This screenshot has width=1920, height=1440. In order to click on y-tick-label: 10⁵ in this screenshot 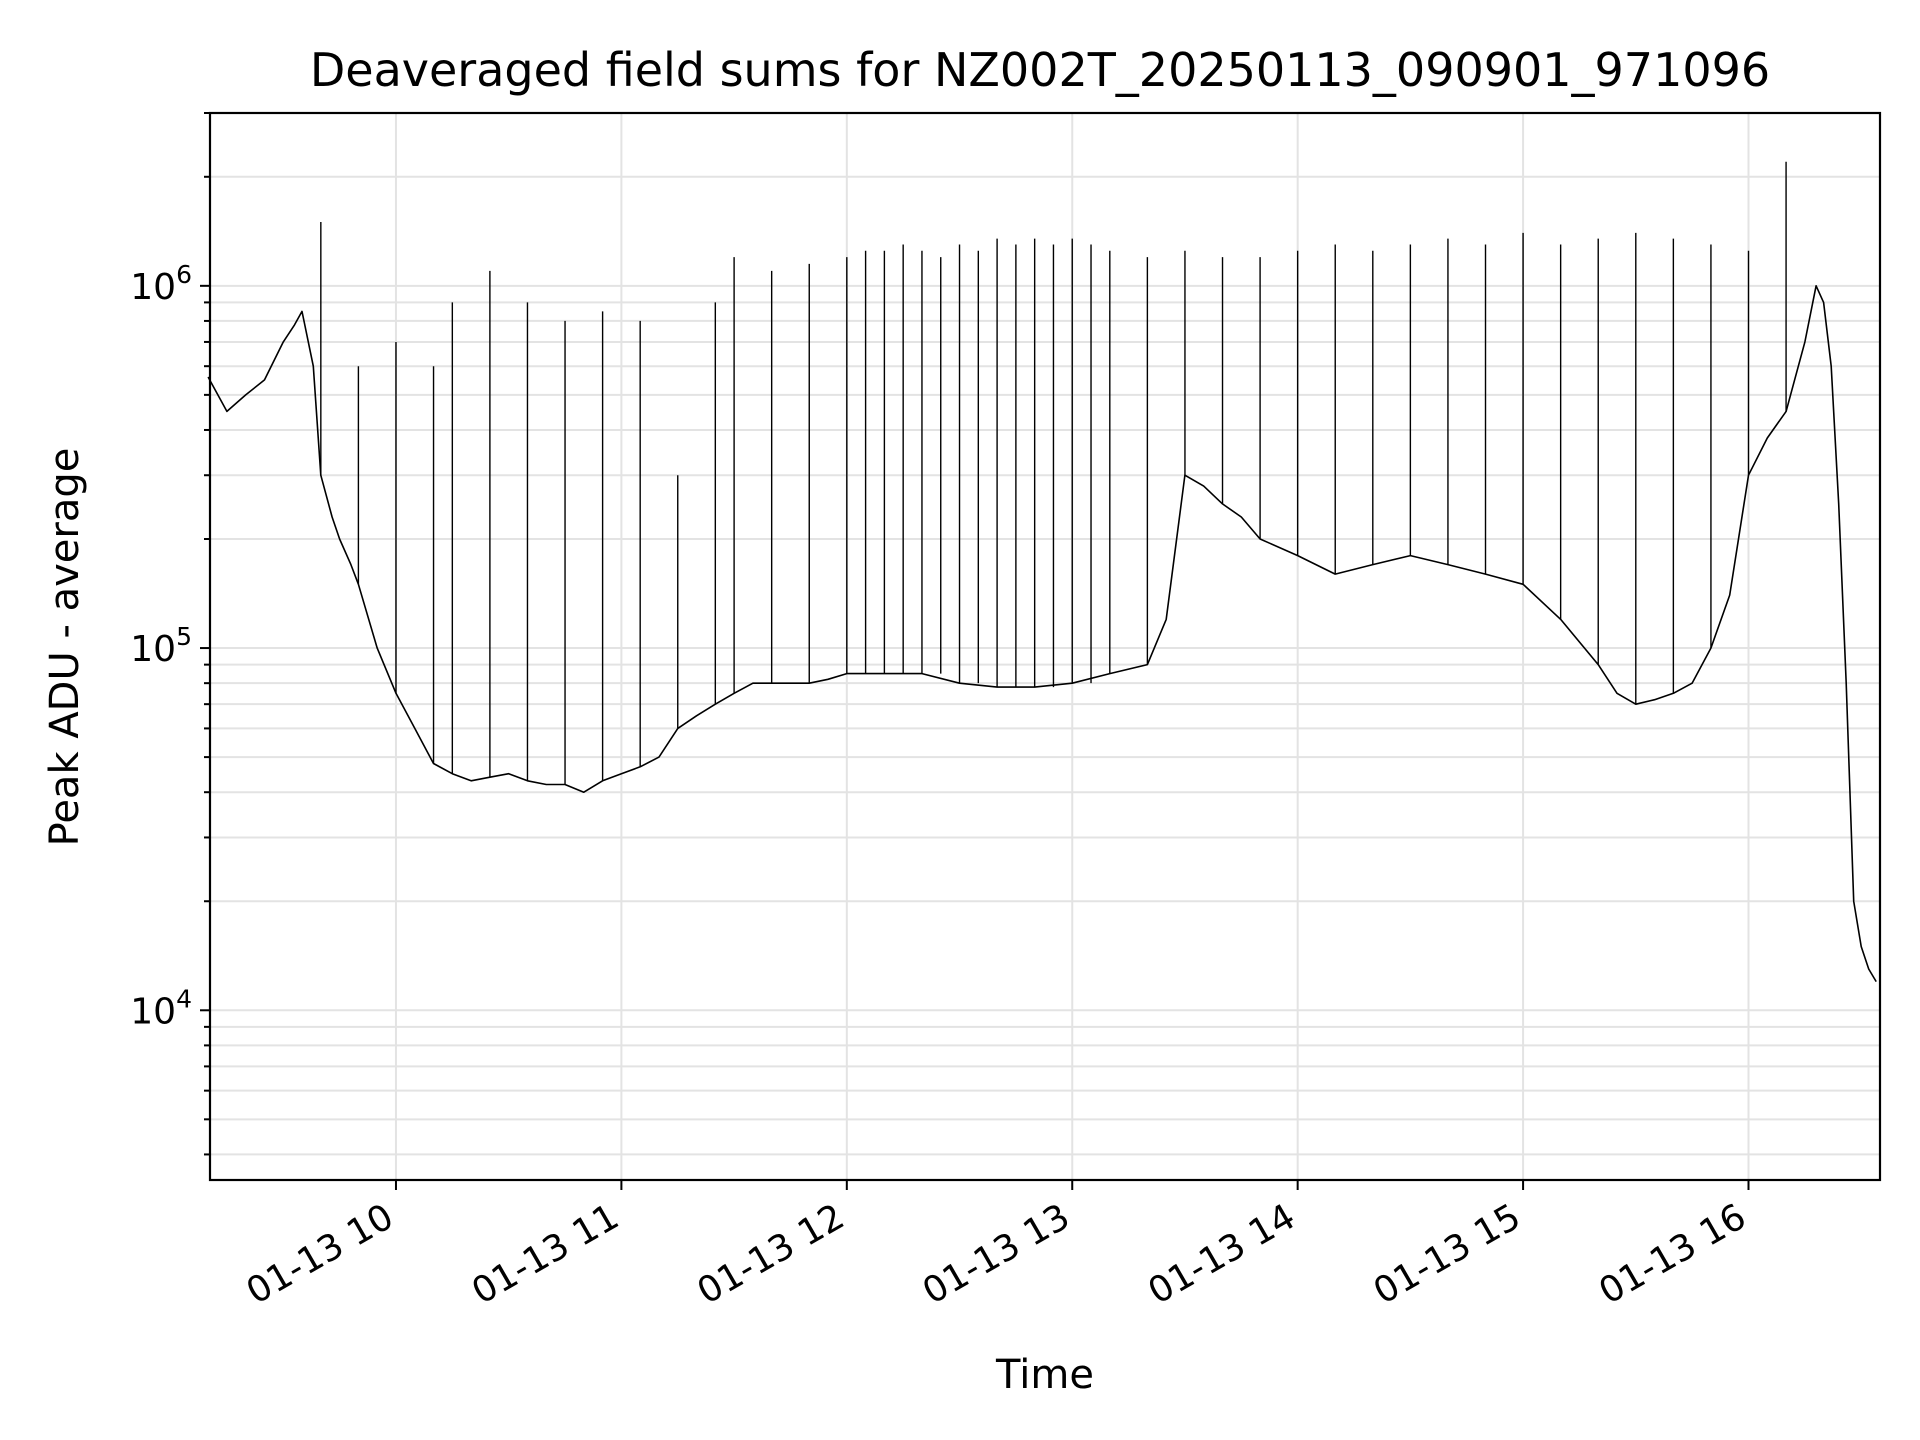, I will do `click(161, 646)`.